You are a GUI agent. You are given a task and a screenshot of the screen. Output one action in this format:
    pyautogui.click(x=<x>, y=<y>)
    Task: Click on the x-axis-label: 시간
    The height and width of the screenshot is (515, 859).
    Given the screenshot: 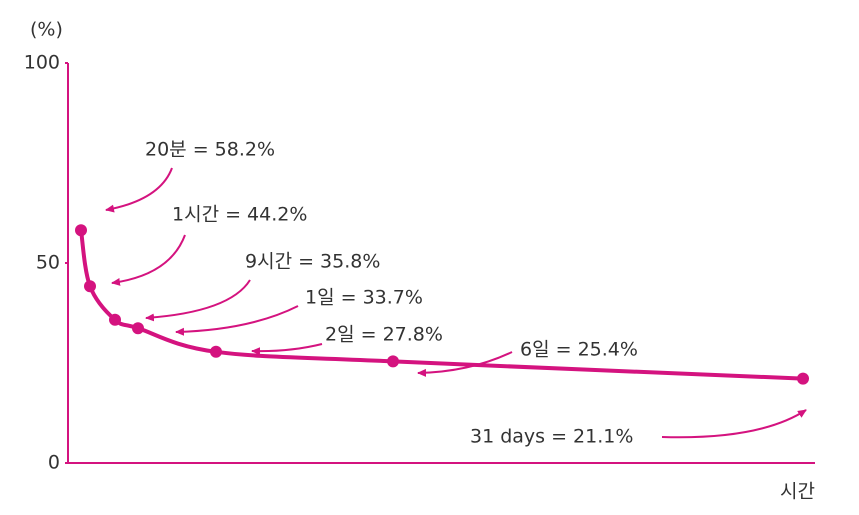 What is the action you would take?
    pyautogui.click(x=797, y=492)
    